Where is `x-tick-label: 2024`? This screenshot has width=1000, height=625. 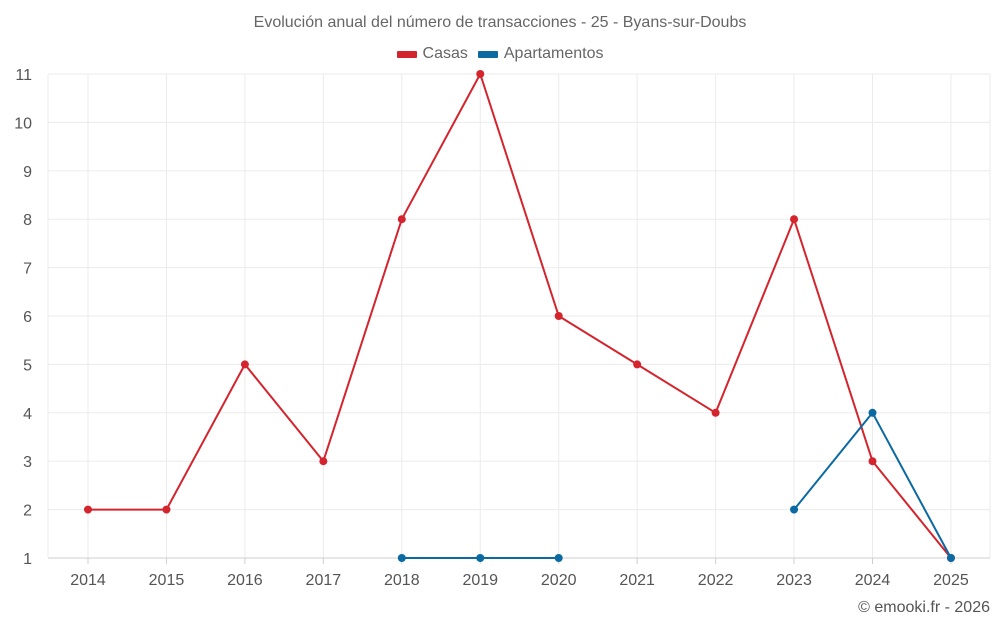 x-tick-label: 2024 is located at coordinates (873, 580).